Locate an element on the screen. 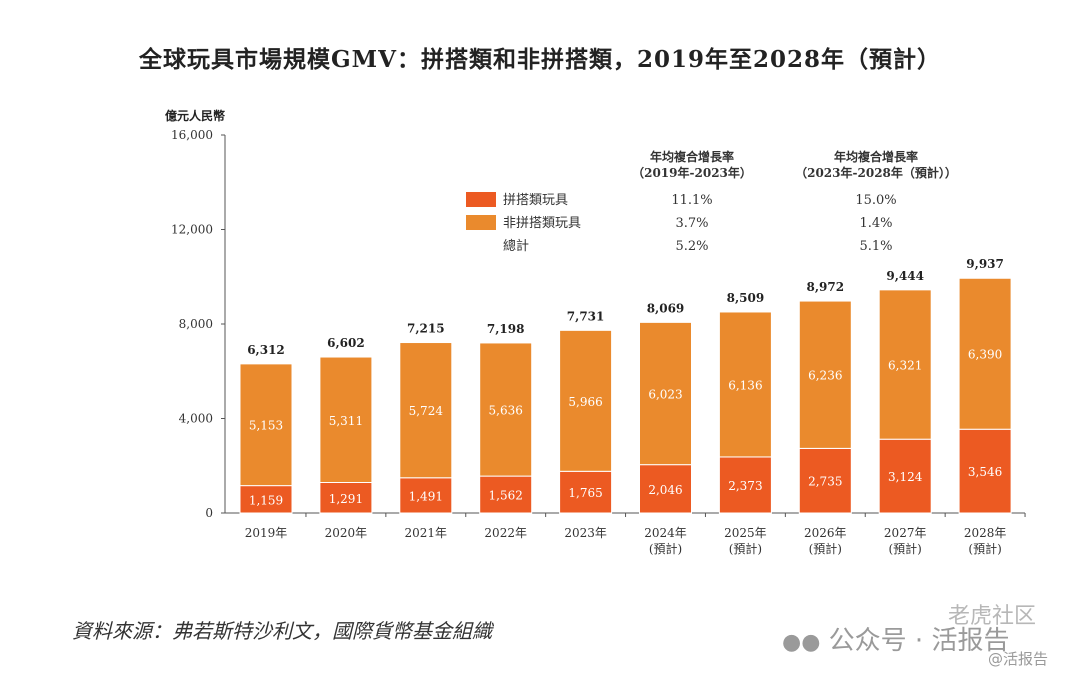 This screenshot has width=1080, height=680. cagr-value: 5.2% is located at coordinates (691, 246).